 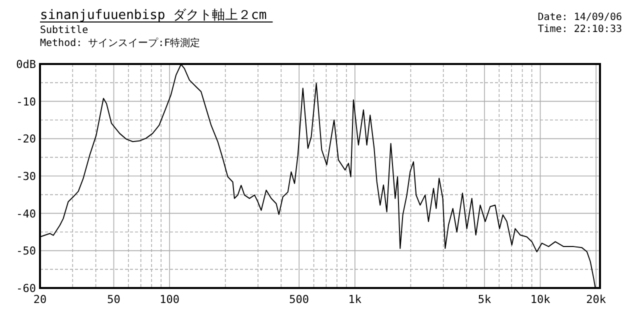 What do you see at coordinates (64, 30) in the screenshot?
I see `chart-subtitle: Subtitle` at bounding box center [64, 30].